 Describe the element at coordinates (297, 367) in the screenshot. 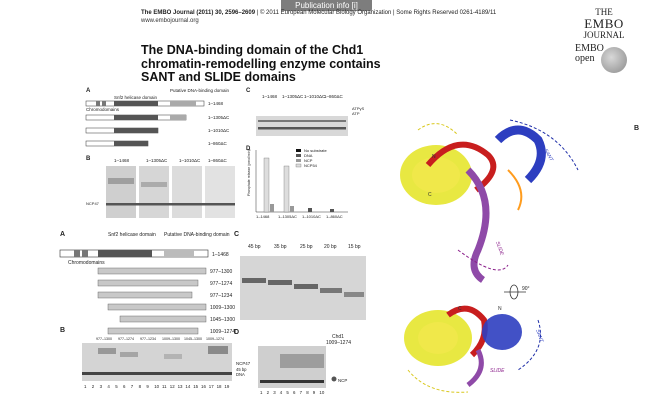

I see `fig-bot-gel-d` at that location.